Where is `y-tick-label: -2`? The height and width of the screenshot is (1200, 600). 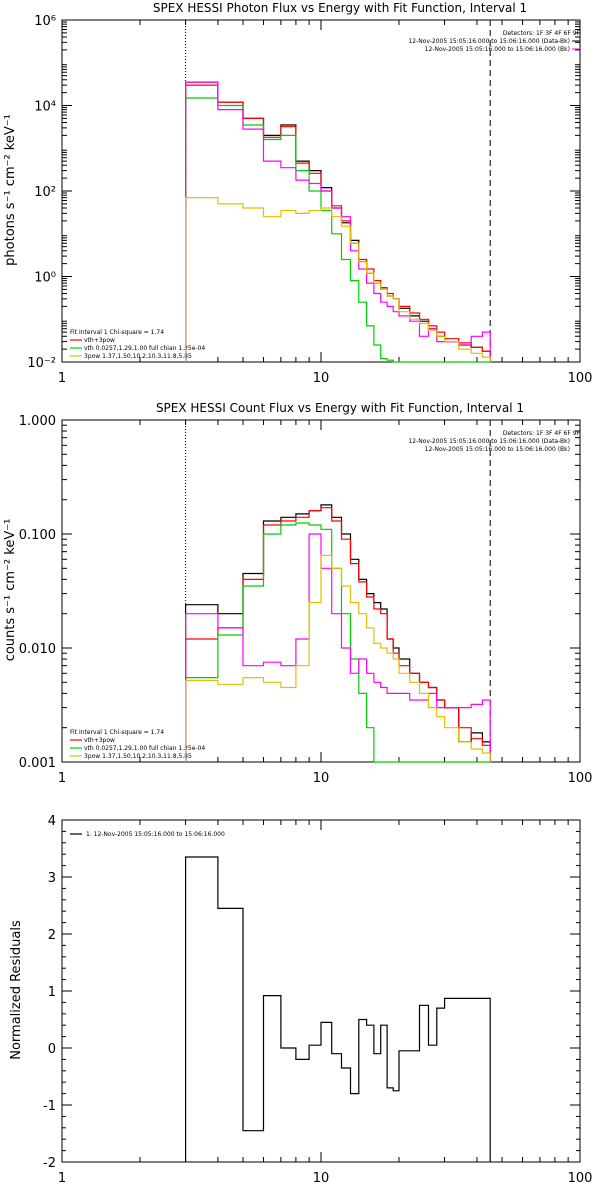
y-tick-label: -2 is located at coordinates (49, 1163).